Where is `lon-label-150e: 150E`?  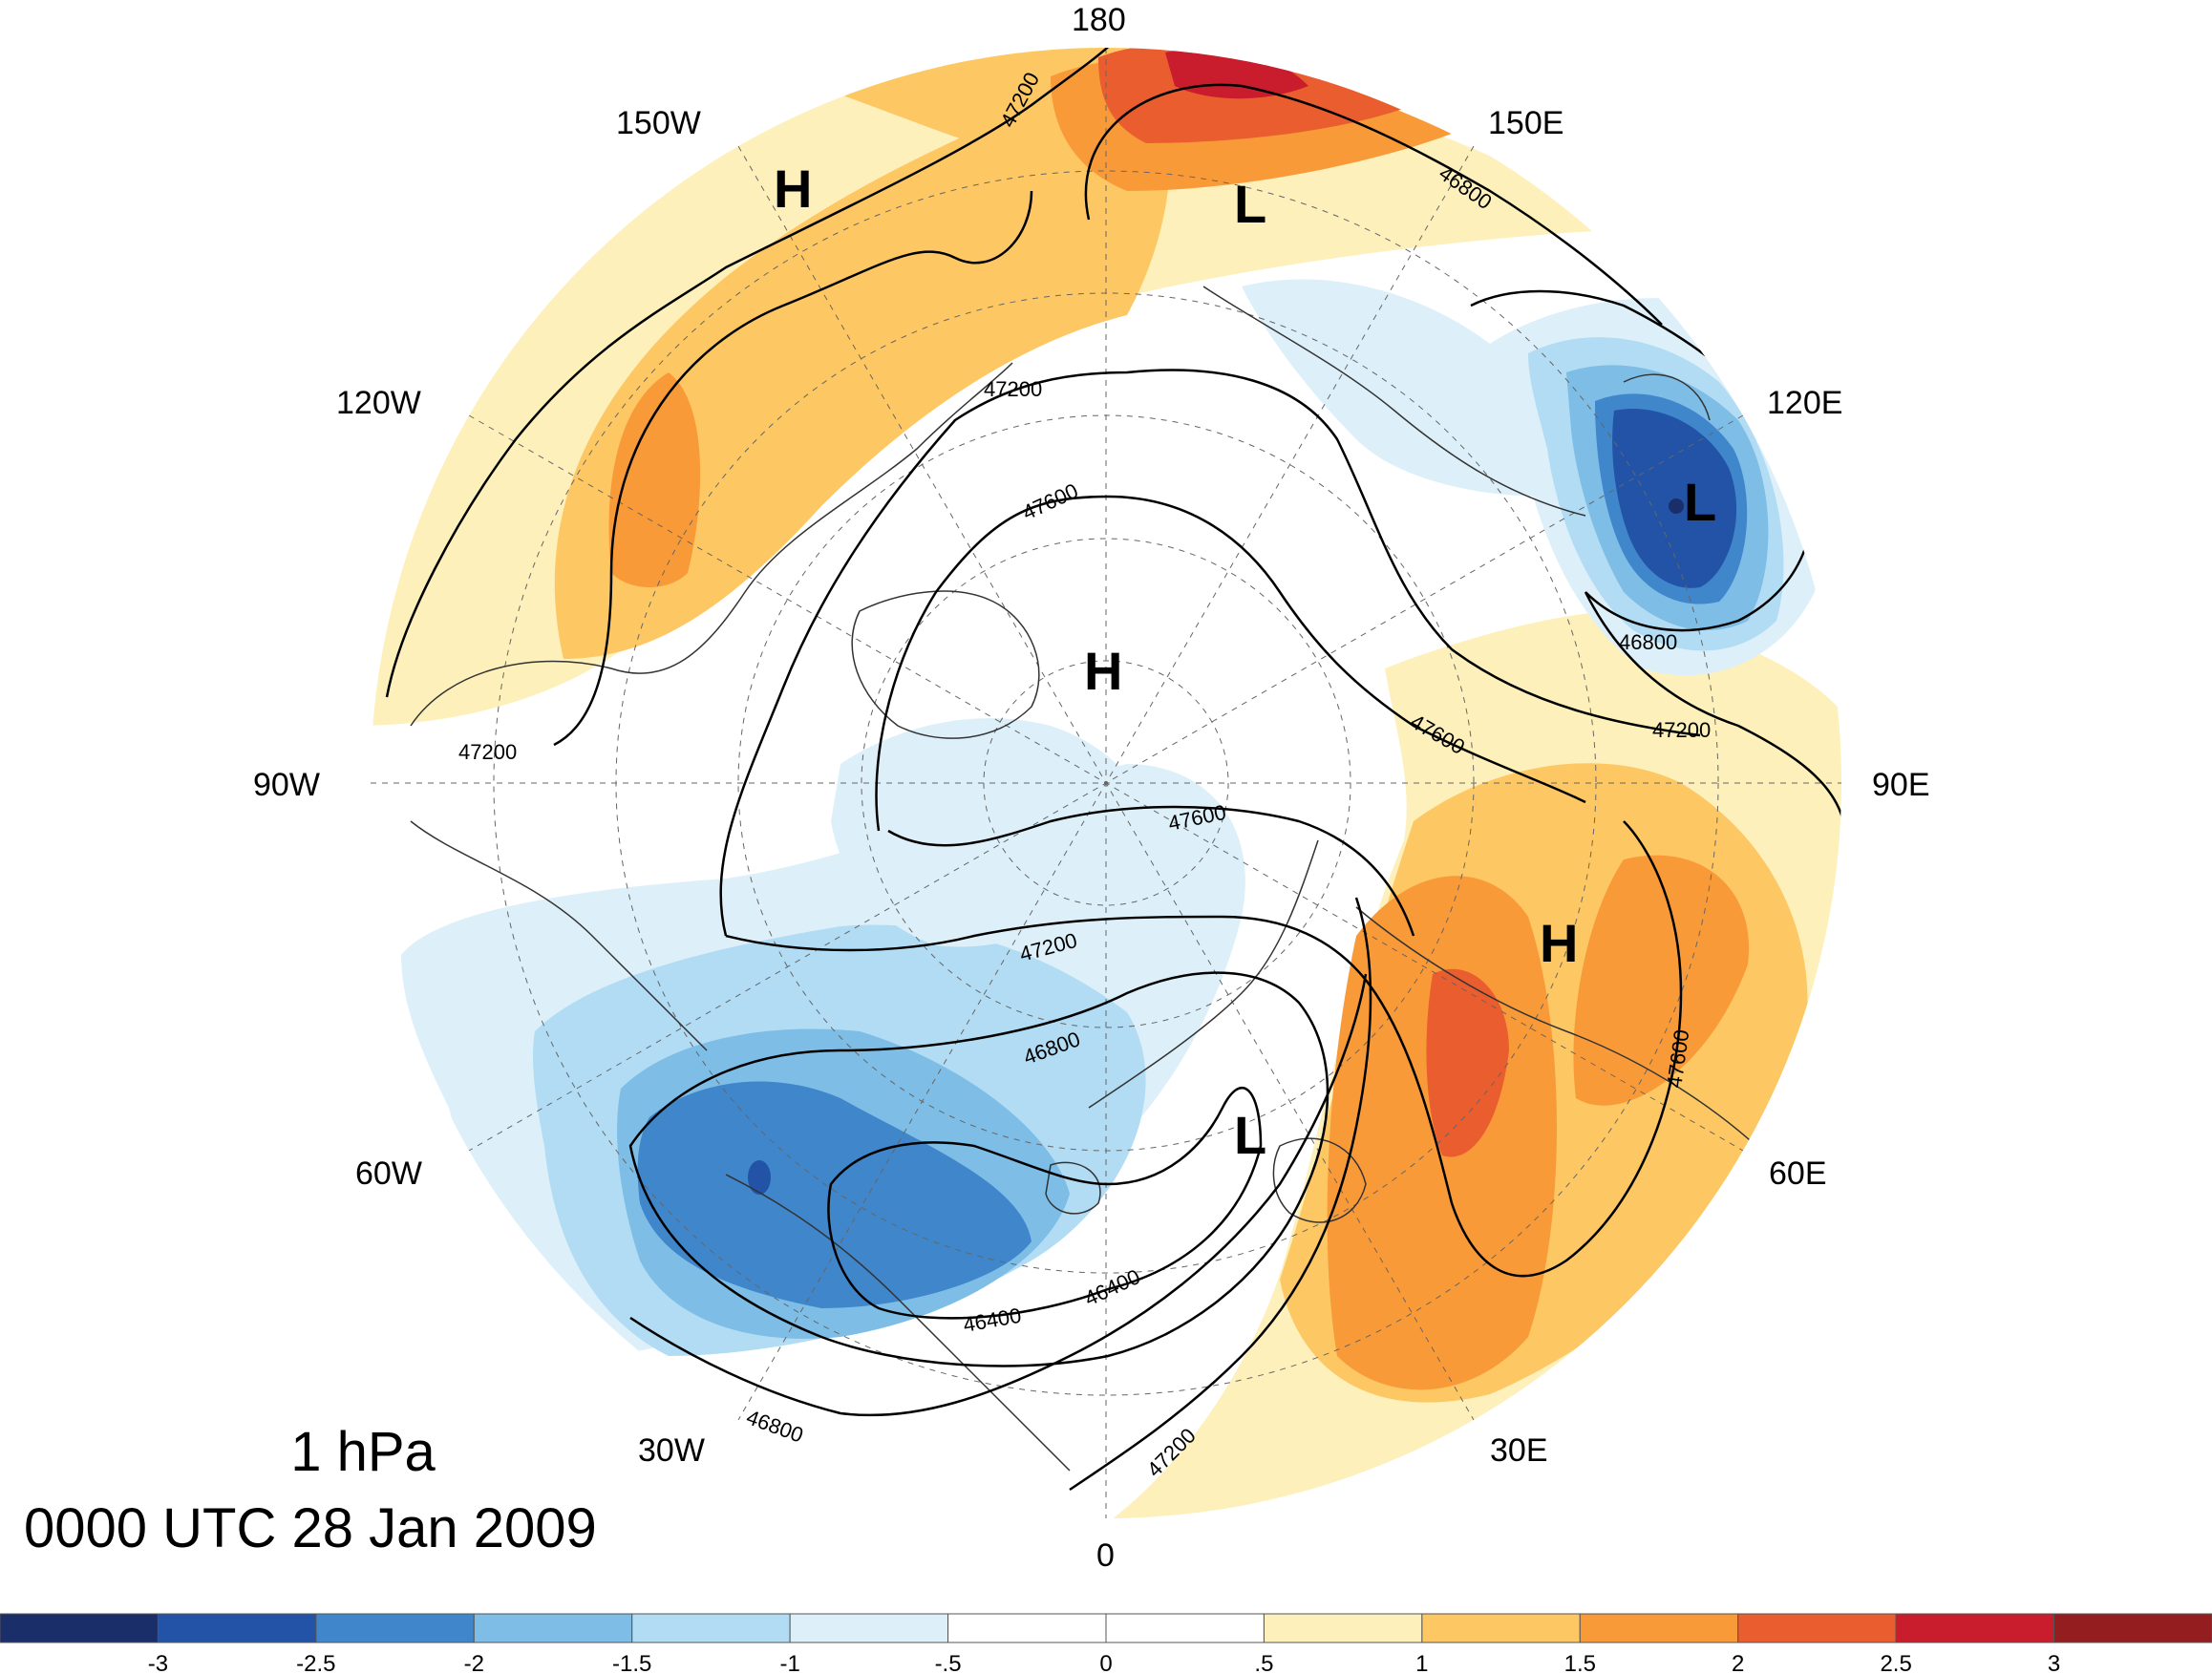 lon-label-150e: 150E is located at coordinates (1525, 123).